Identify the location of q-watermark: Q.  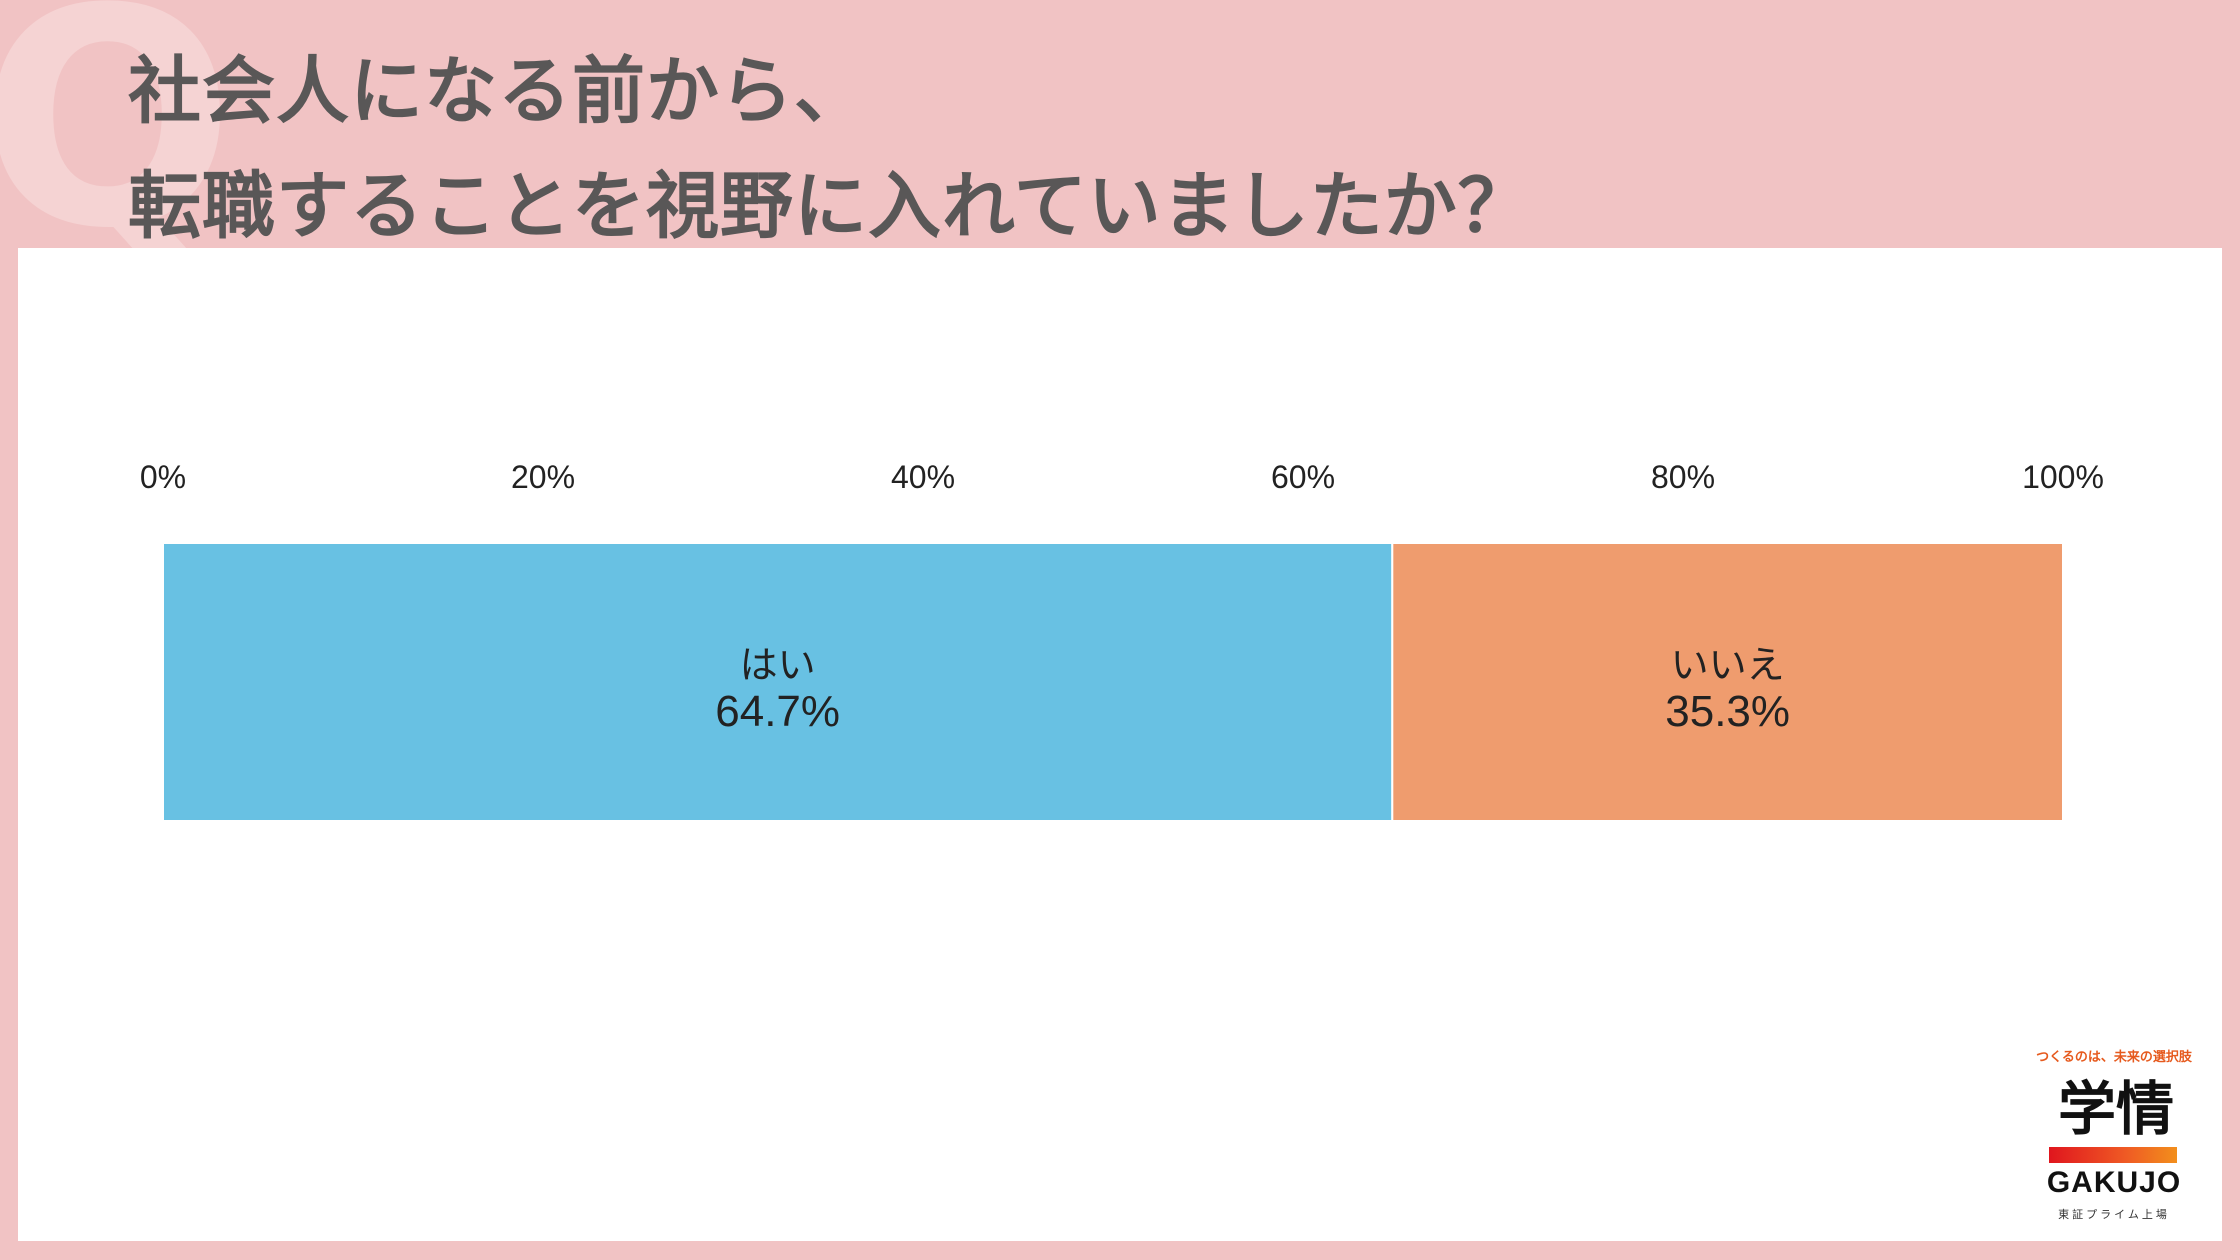
(118, 147).